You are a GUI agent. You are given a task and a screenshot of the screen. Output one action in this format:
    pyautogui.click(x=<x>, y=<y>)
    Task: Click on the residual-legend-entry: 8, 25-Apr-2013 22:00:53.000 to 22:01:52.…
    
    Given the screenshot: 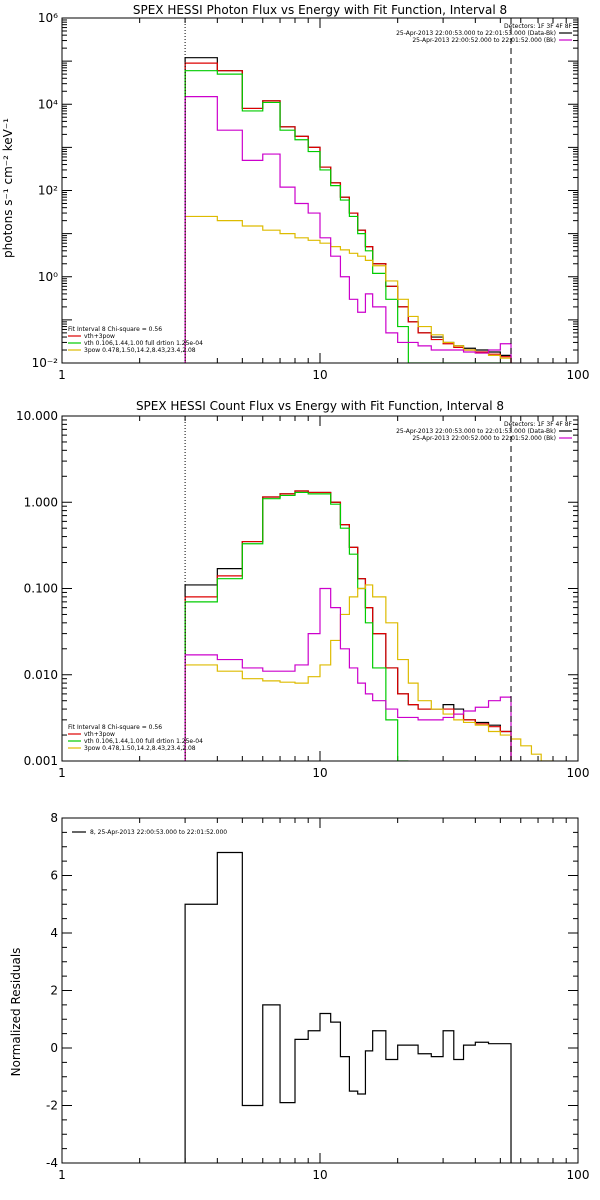 What is the action you would take?
    pyautogui.click(x=158, y=832)
    